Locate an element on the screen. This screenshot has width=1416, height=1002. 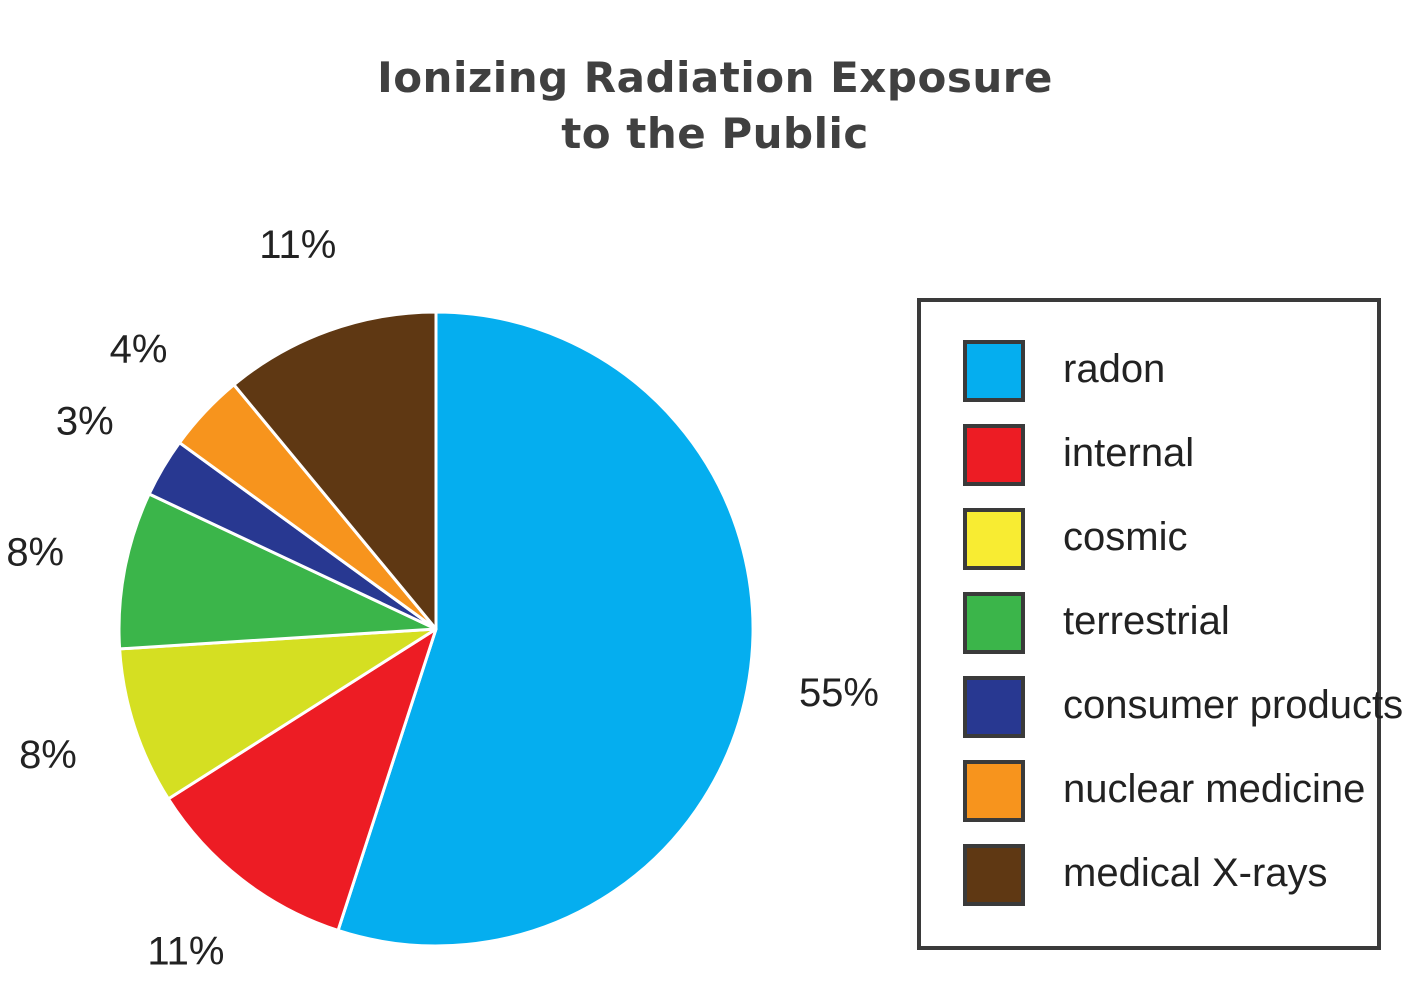
legend-label-radon: radon is located at coordinates (1114, 369).